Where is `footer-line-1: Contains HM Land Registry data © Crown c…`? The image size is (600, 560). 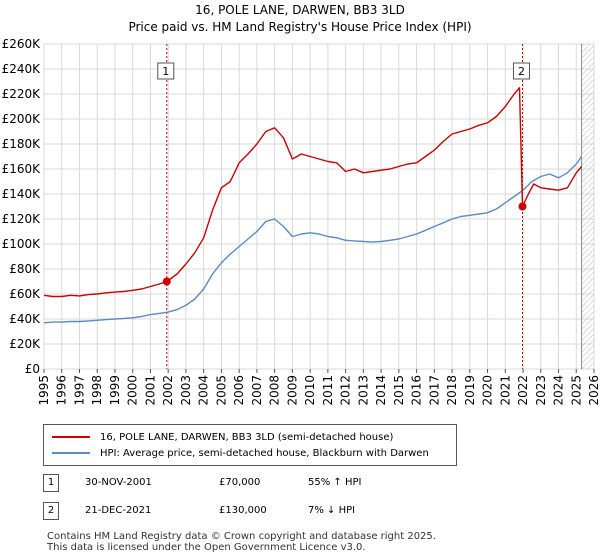 footer-line-1: Contains HM Land Registry data © Crown c… is located at coordinates (241, 536).